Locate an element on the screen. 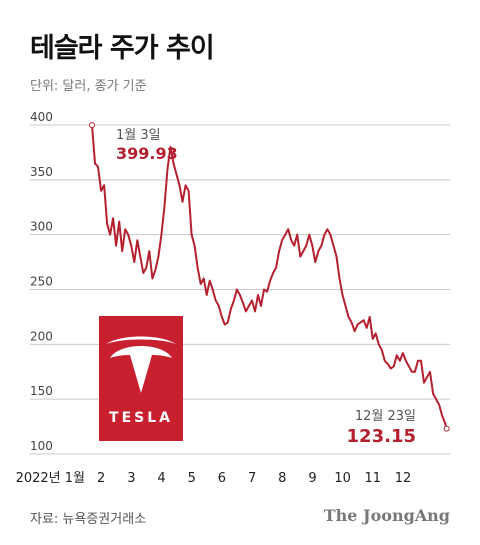 The height and width of the screenshot is (545, 480). y-tick-label: 100 is located at coordinates (41, 446).